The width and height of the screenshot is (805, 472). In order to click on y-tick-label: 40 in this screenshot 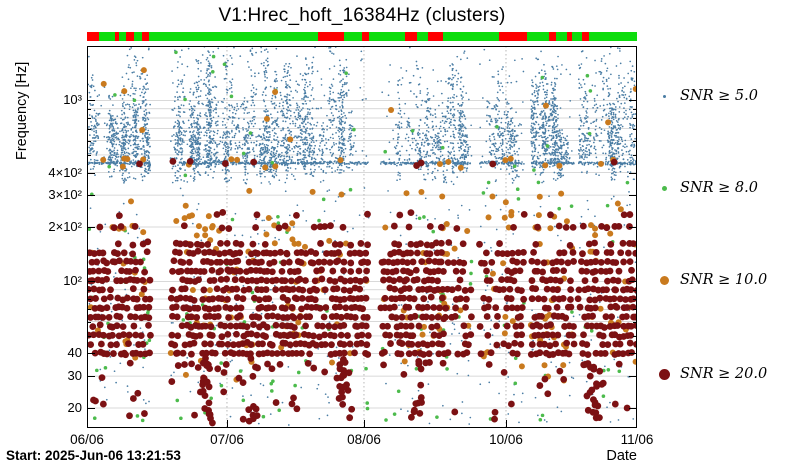, I will do `click(74, 353)`.